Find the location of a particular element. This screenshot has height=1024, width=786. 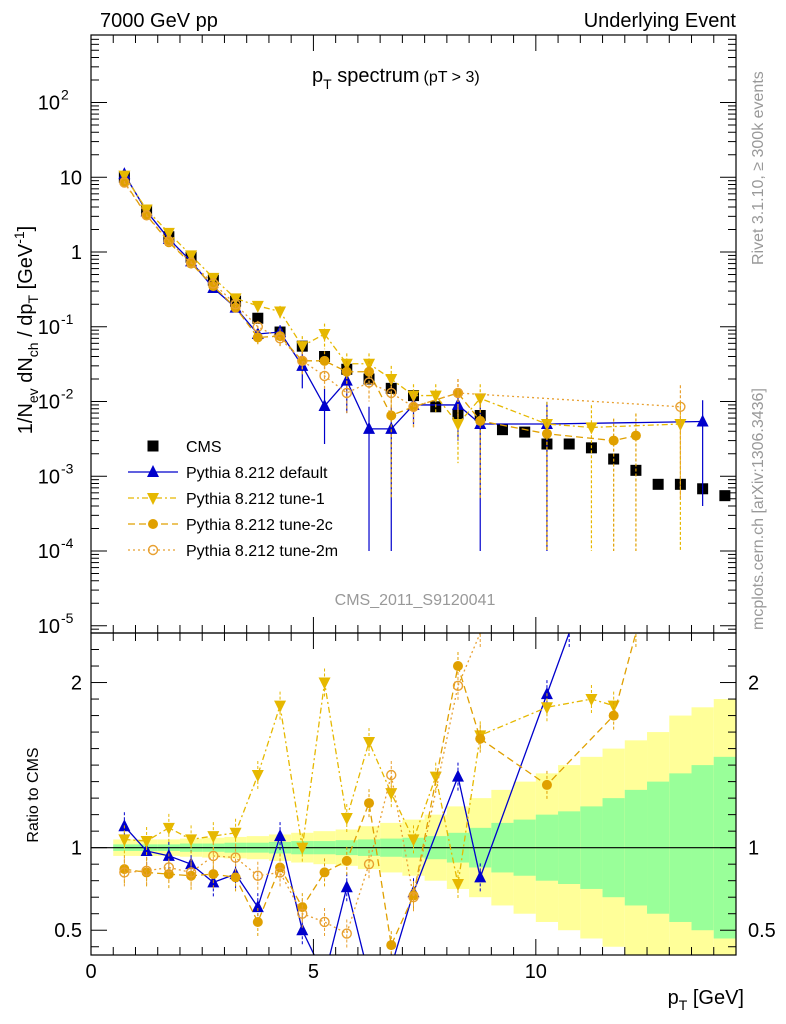

side-label-top: Rivet 3.1.10, ≥ 300k events is located at coordinates (758, 168).